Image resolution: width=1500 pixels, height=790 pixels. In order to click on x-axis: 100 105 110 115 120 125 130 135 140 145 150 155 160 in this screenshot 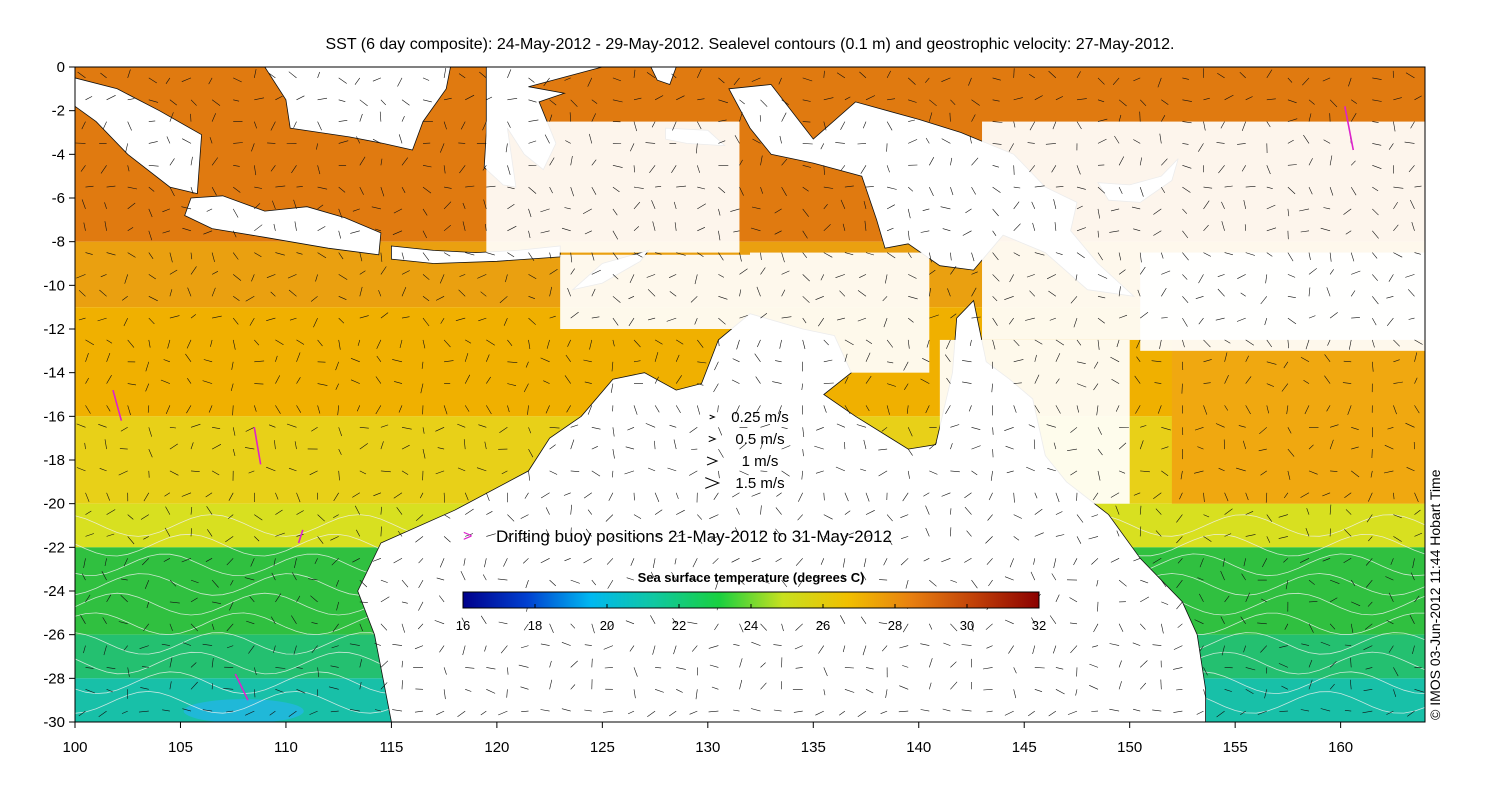, I will do `click(707, 739)`.